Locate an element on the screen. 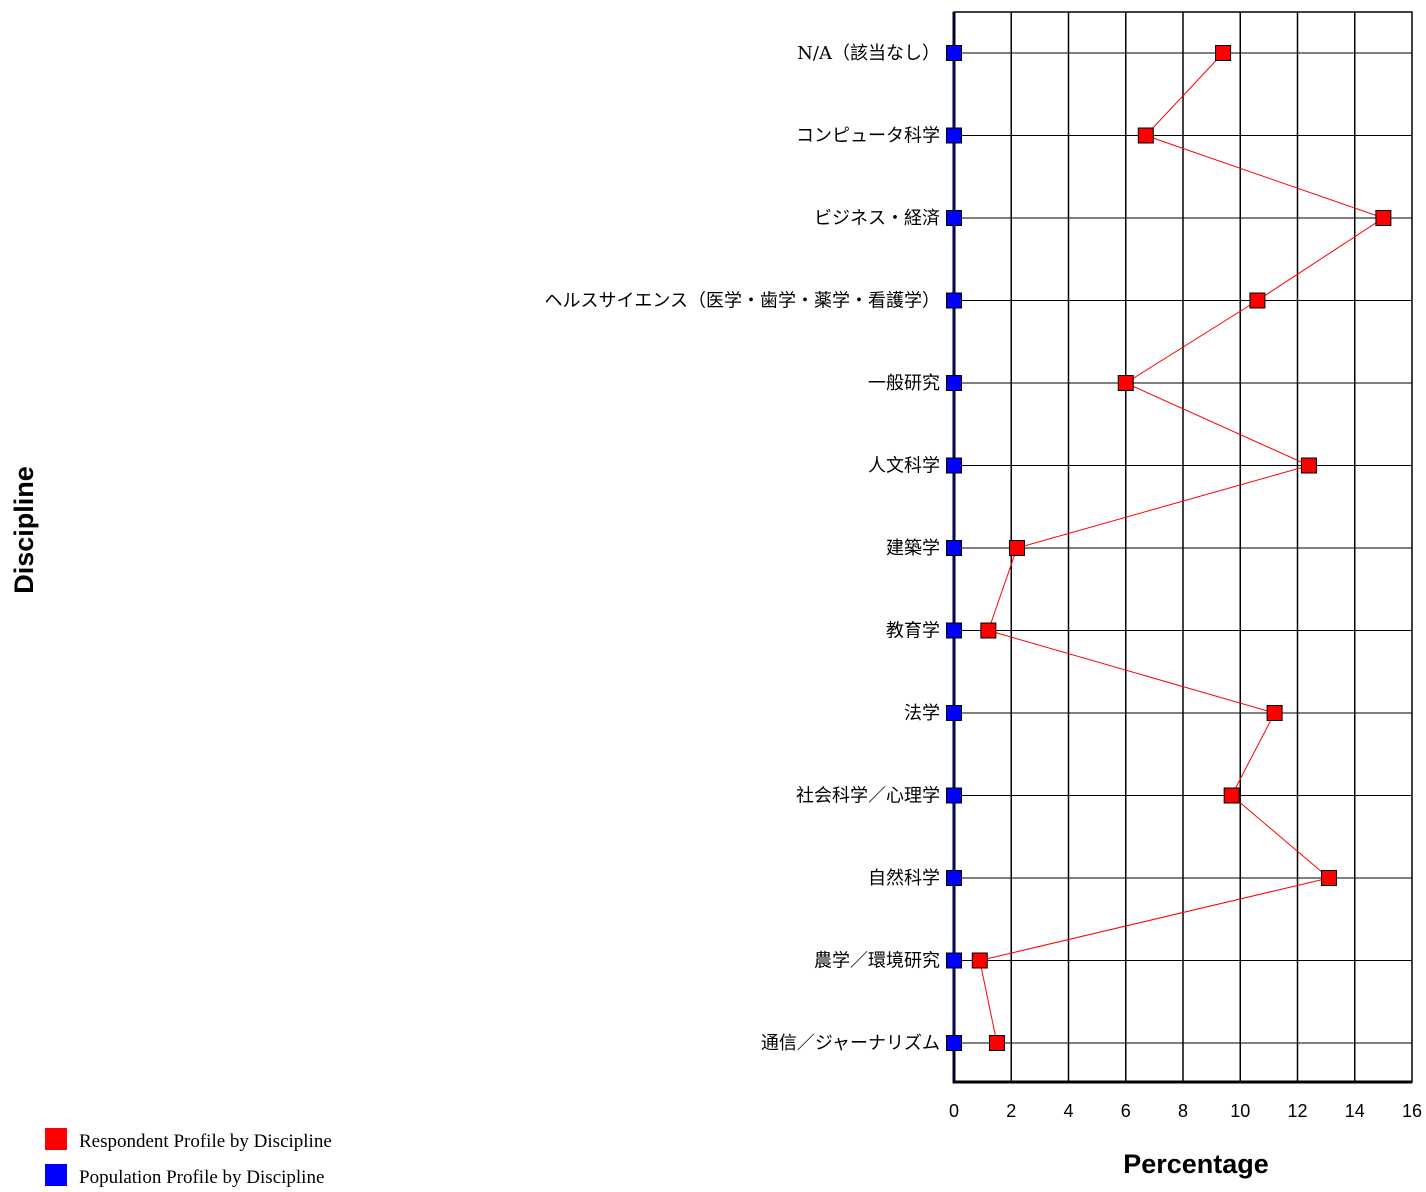  category-label: 人文科学 is located at coordinates (904, 466).